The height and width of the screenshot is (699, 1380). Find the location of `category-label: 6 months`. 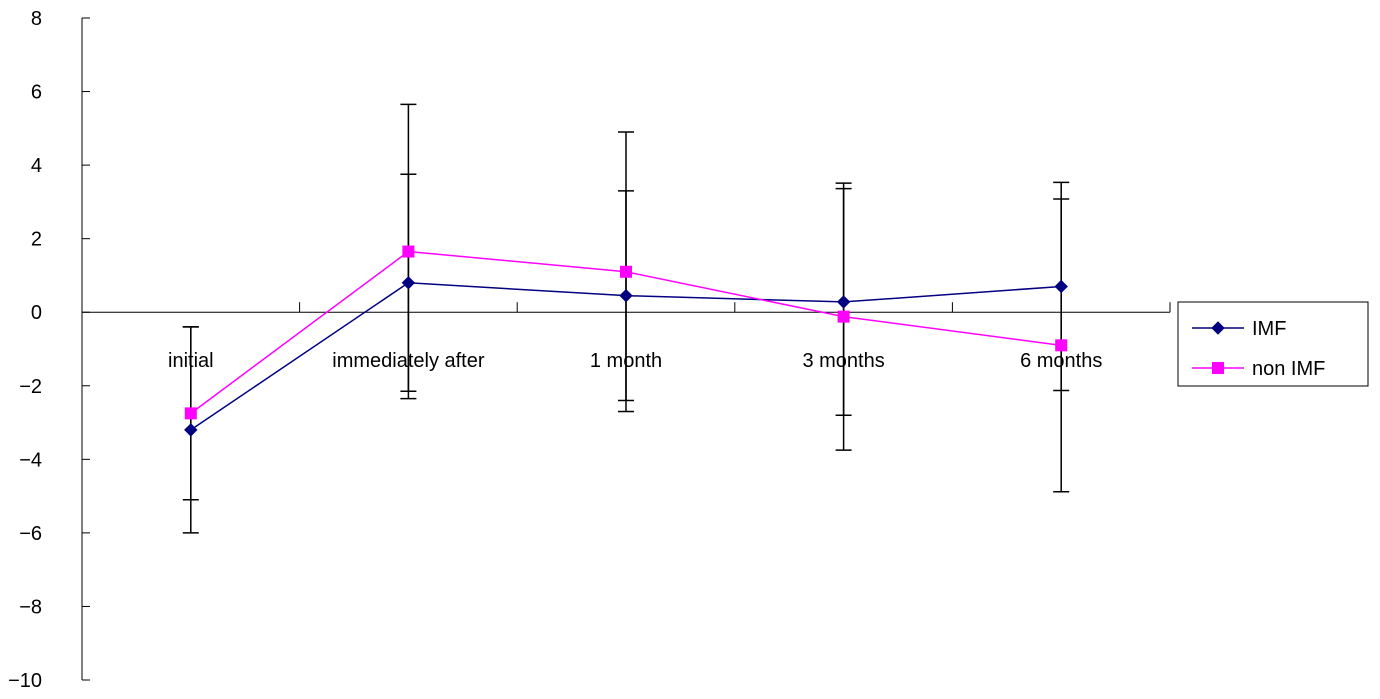

category-label: 6 months is located at coordinates (1061, 361).